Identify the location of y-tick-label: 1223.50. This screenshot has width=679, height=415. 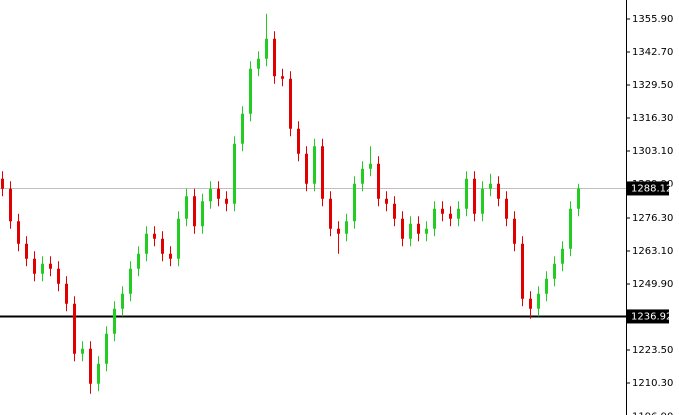
(652, 350).